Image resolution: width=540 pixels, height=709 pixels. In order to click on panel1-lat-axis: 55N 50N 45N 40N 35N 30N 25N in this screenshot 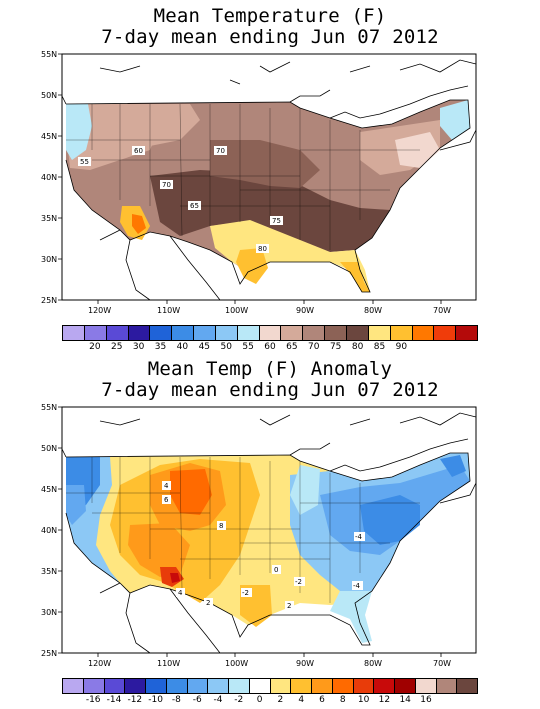, I will do `click(51, 177)`.